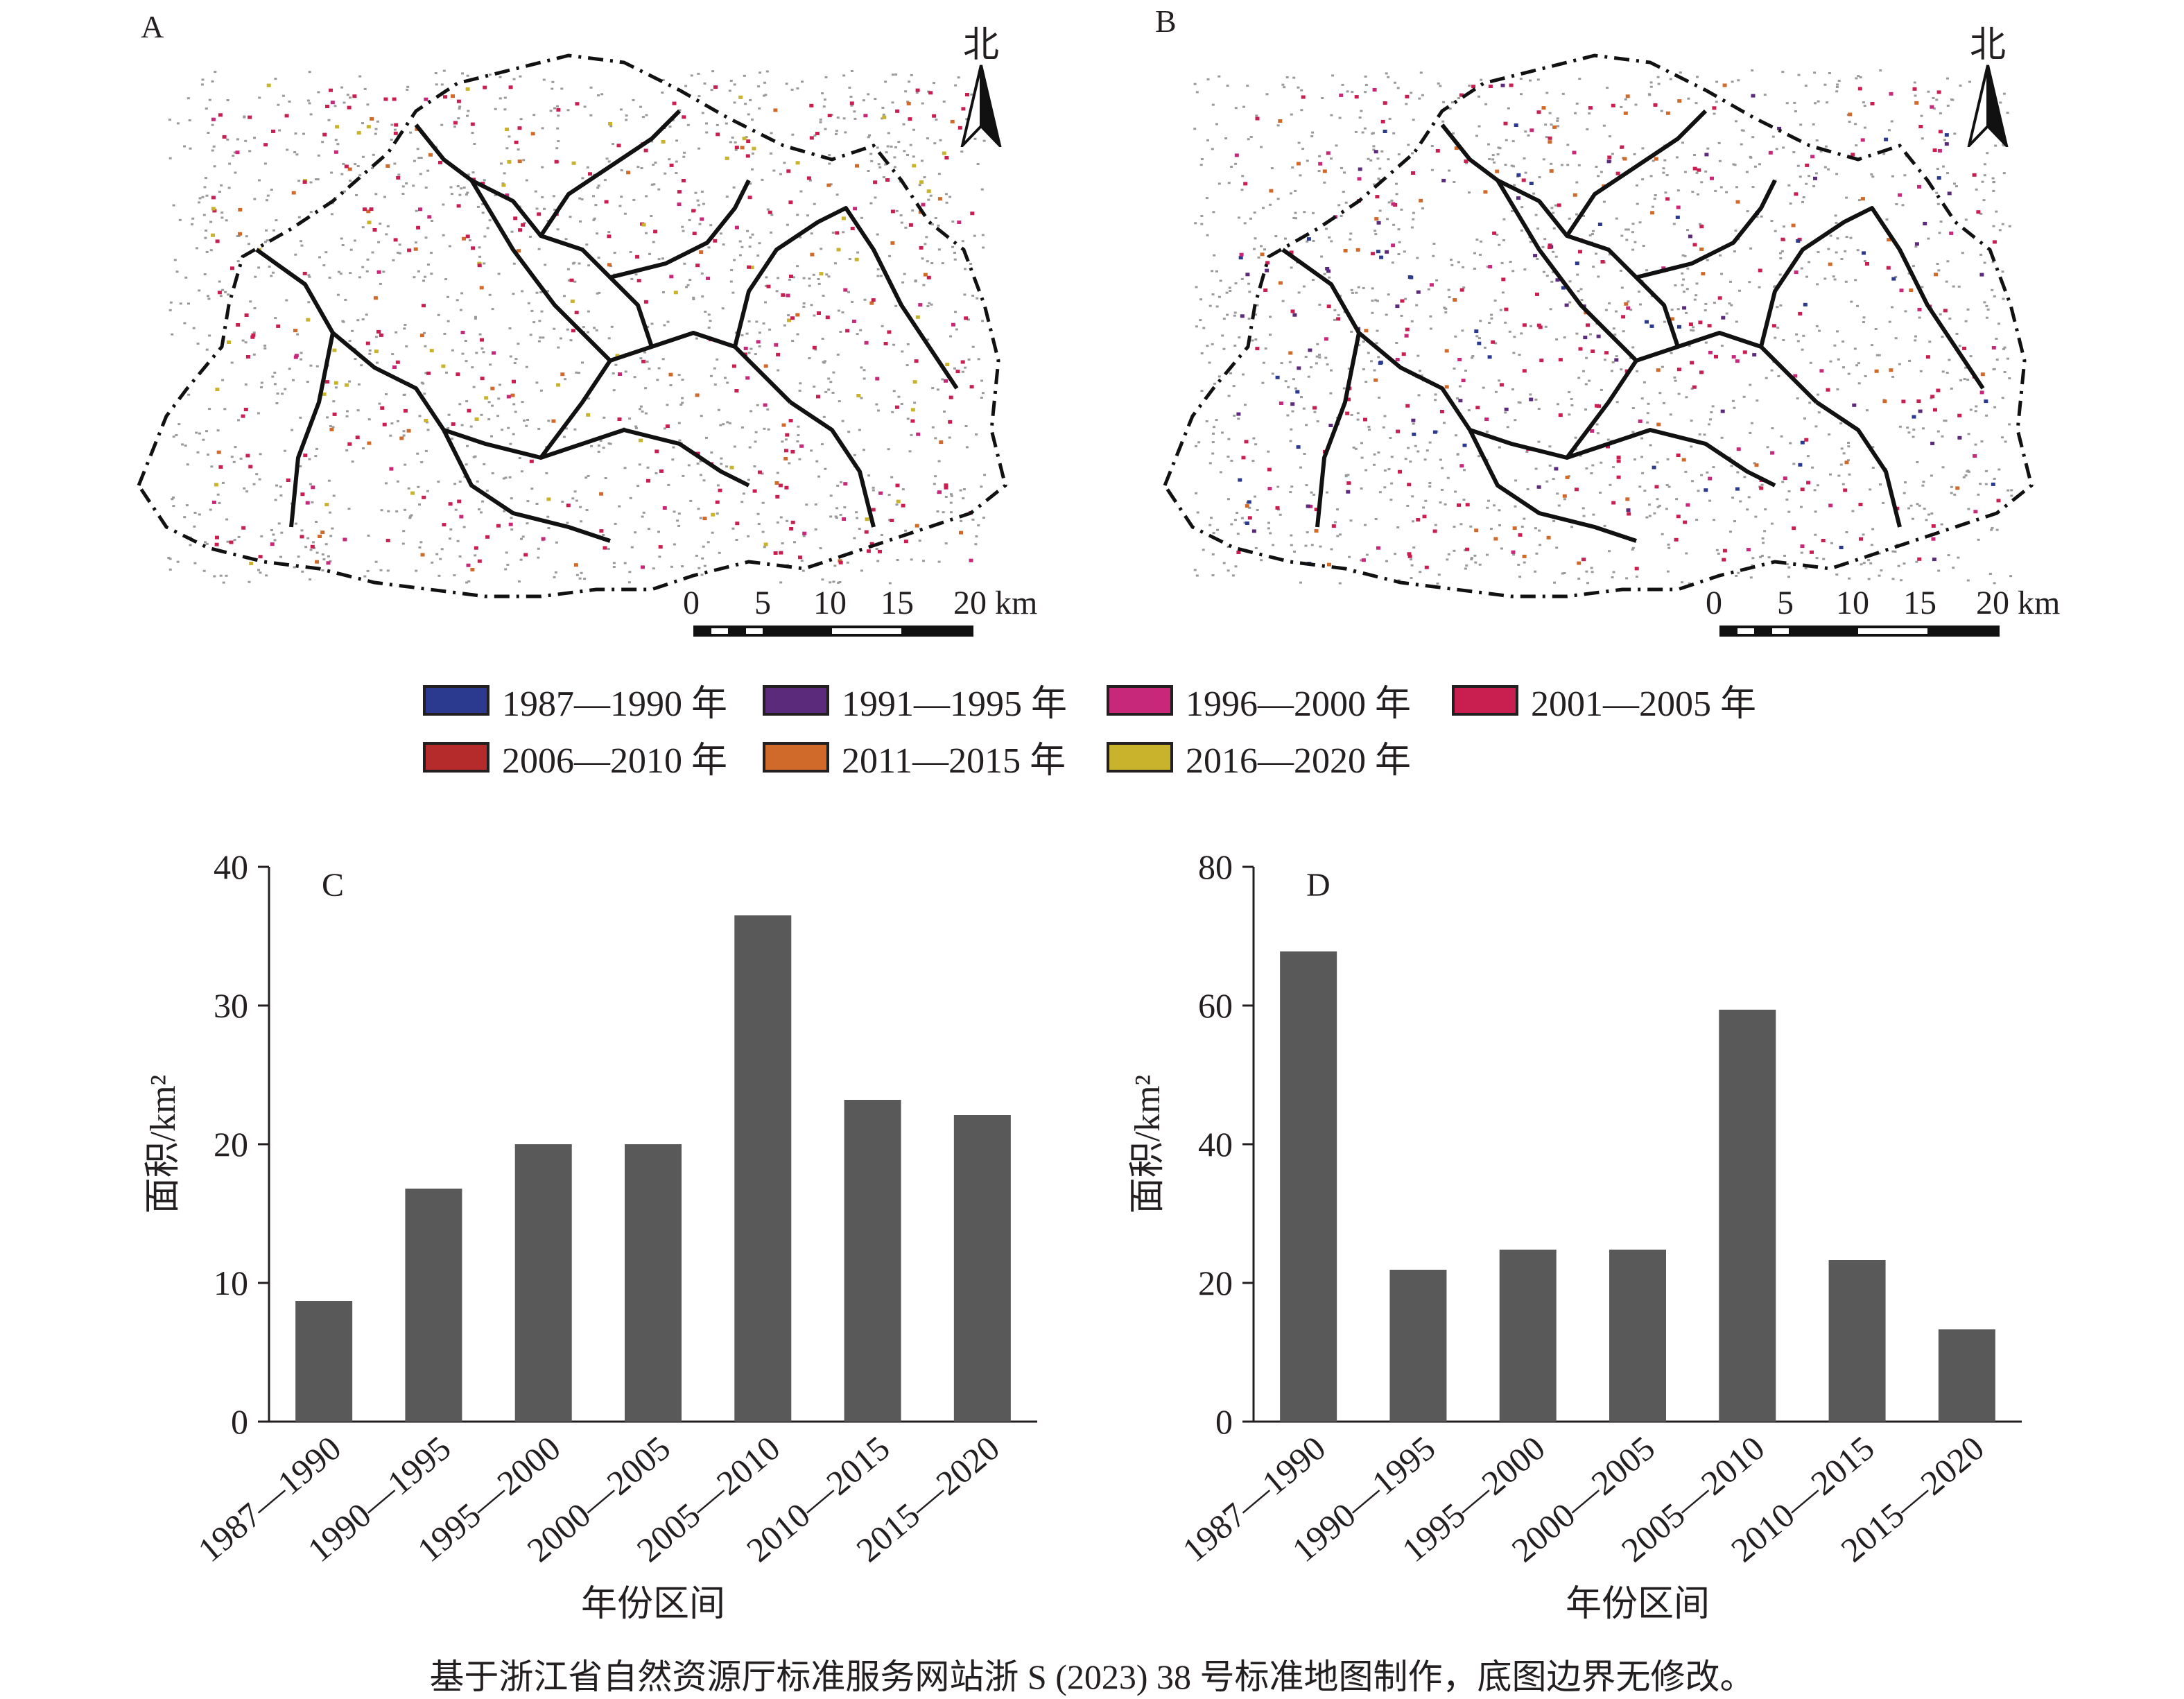  I want to click on legend-item: 1987—1990 年, so click(575, 700).